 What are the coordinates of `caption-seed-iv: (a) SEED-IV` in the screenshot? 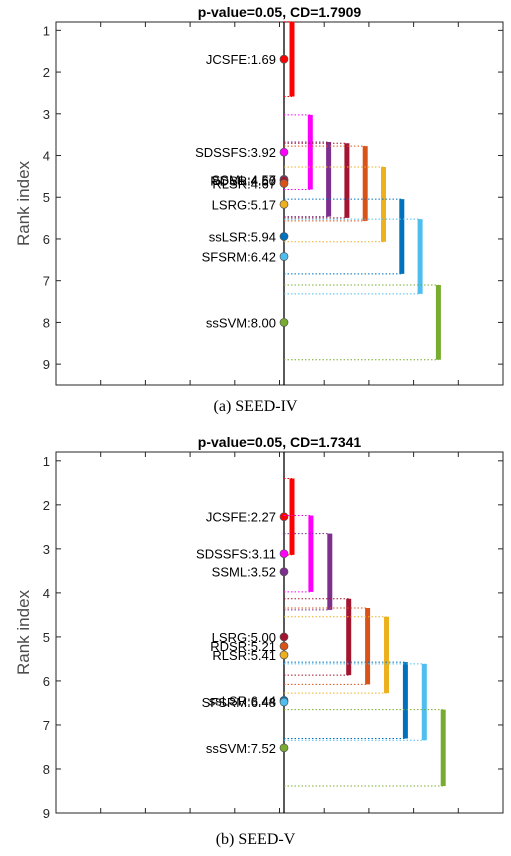 It's located at (255, 406).